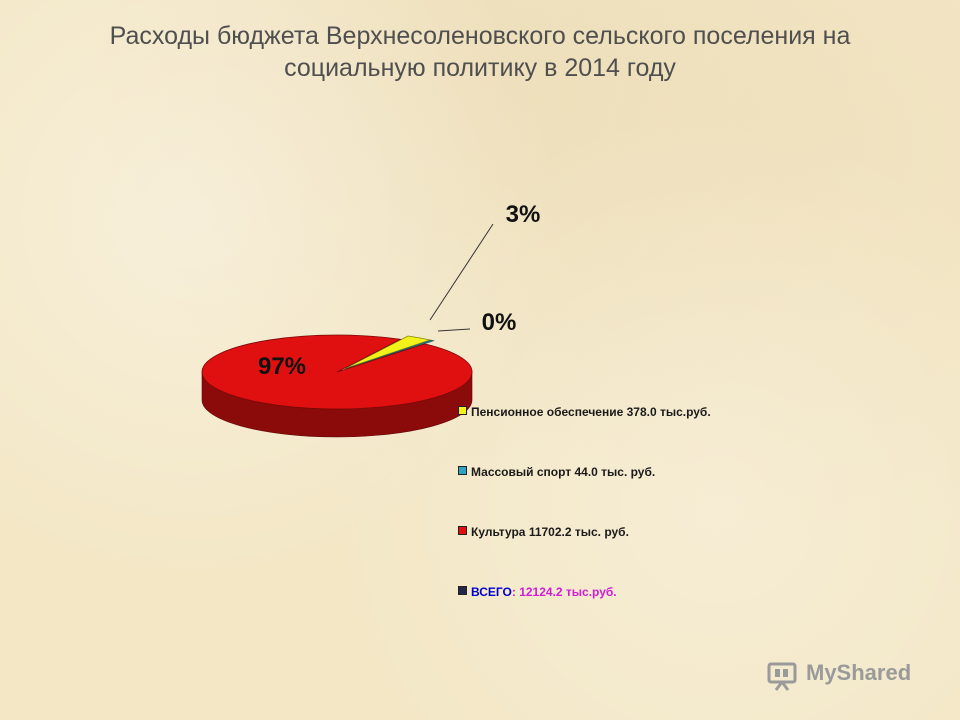  I want to click on legend-label-sport: Массовый спорт 44.0 тыс. руб., so click(563, 472).